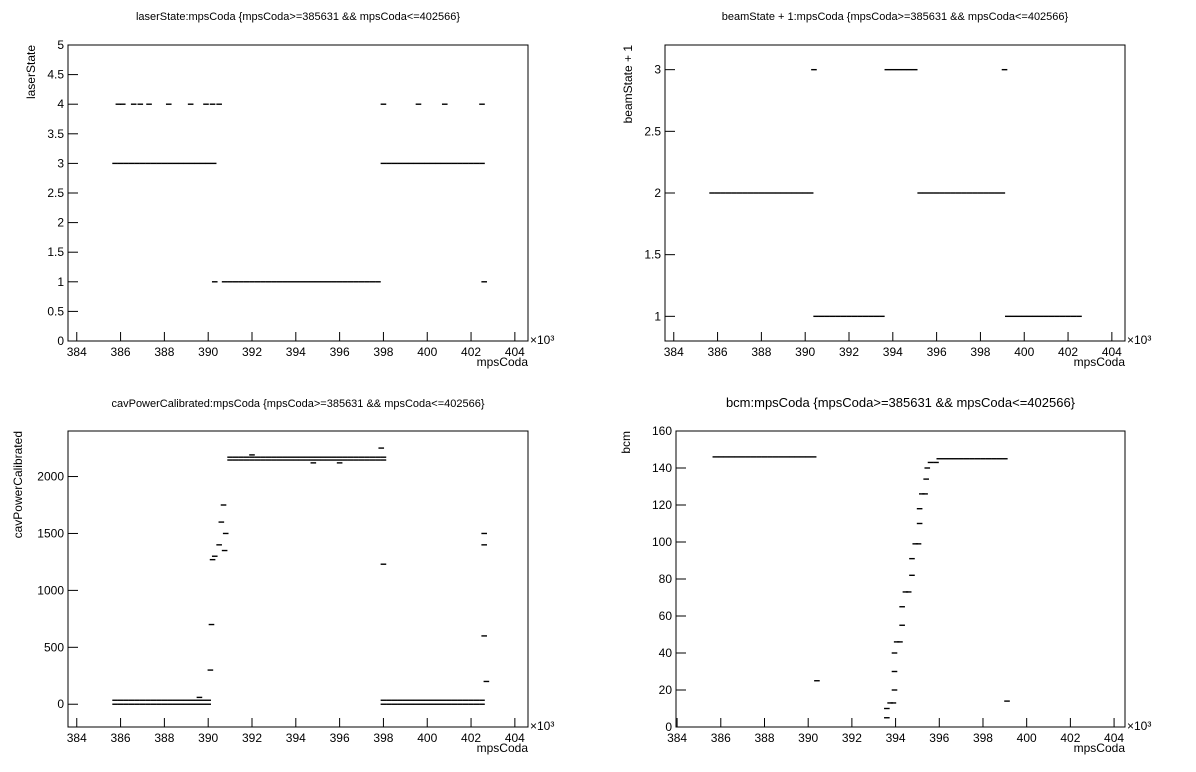 The width and height of the screenshot is (1196, 772). Describe the element at coordinates (896, 738) in the screenshot. I see `x-tick-label: 394` at that location.